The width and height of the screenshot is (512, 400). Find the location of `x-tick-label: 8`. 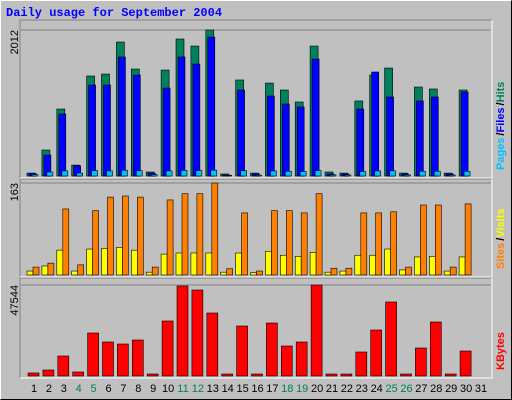

x-tick-label: 8 is located at coordinates (138, 389).